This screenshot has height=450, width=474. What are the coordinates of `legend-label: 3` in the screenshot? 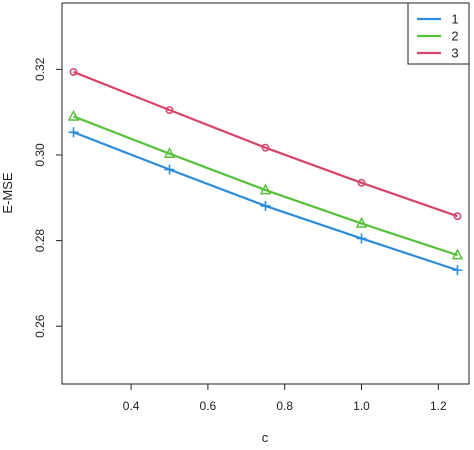 It's located at (454, 53).